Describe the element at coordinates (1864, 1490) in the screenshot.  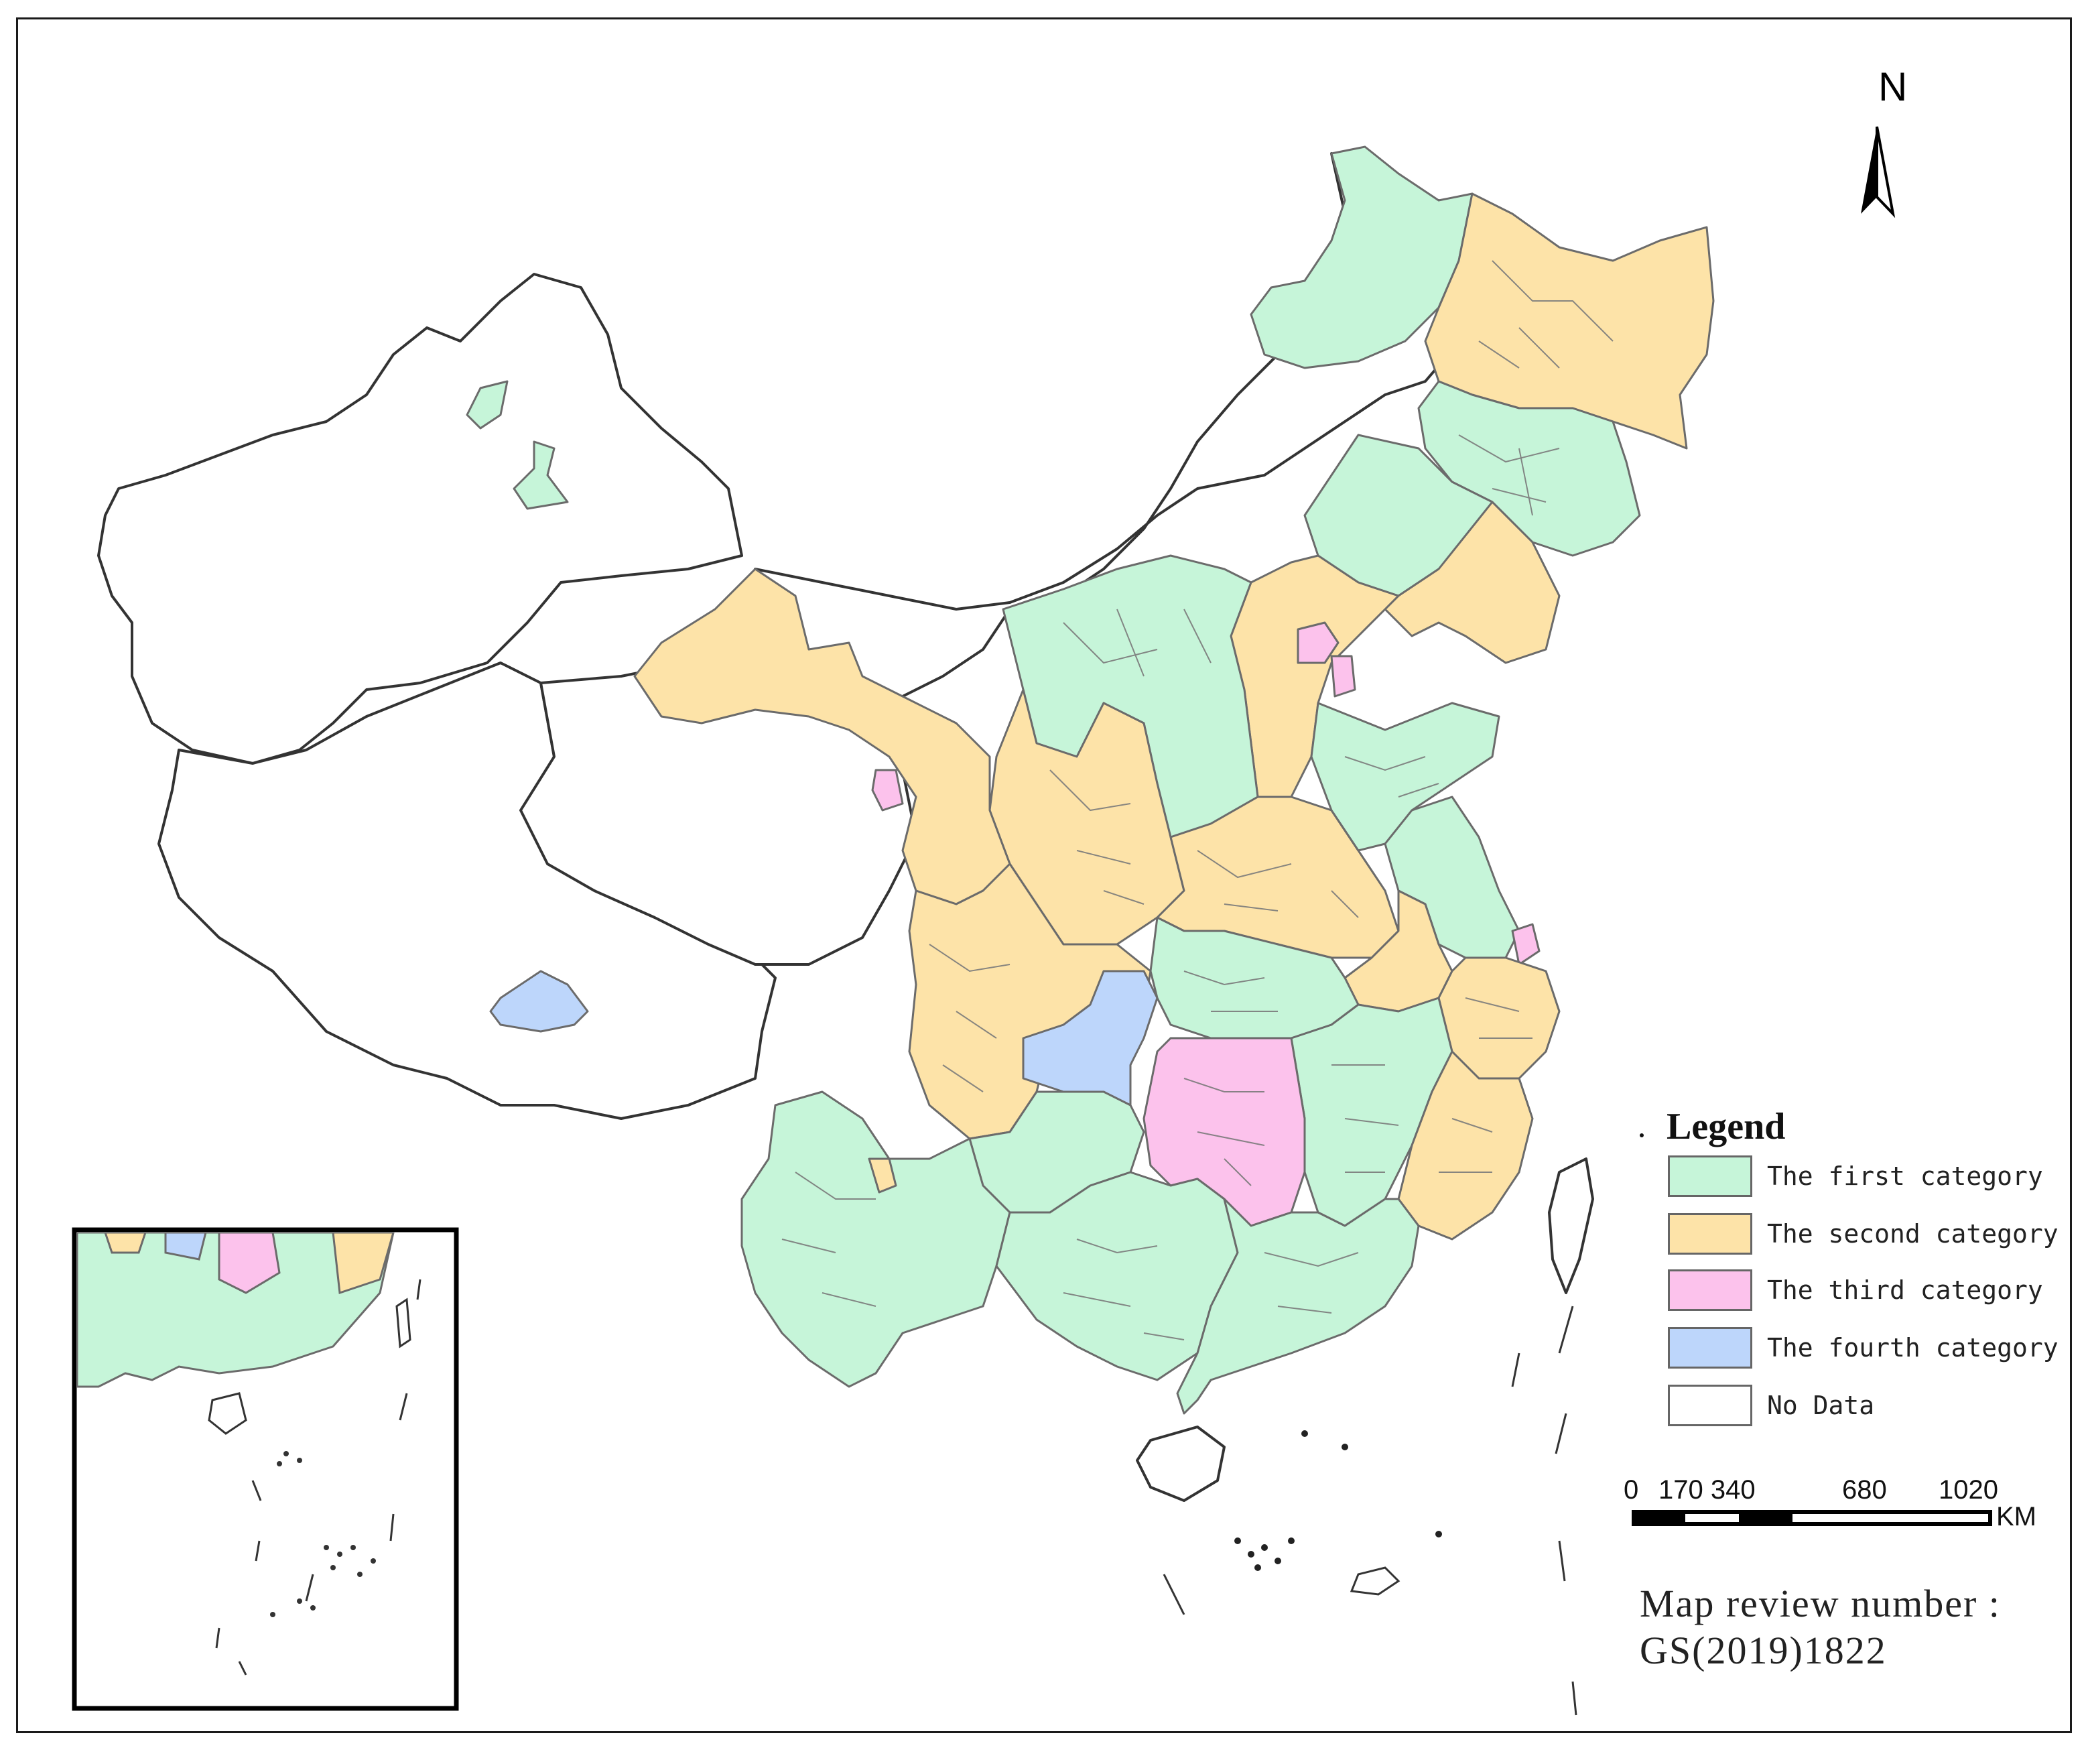
I see `scale-tick-label: 680` at that location.